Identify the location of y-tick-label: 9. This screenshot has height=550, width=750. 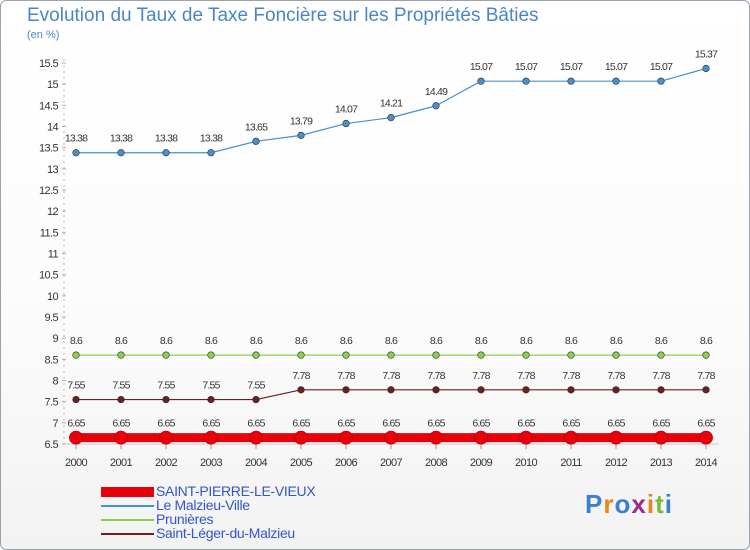
(55, 339).